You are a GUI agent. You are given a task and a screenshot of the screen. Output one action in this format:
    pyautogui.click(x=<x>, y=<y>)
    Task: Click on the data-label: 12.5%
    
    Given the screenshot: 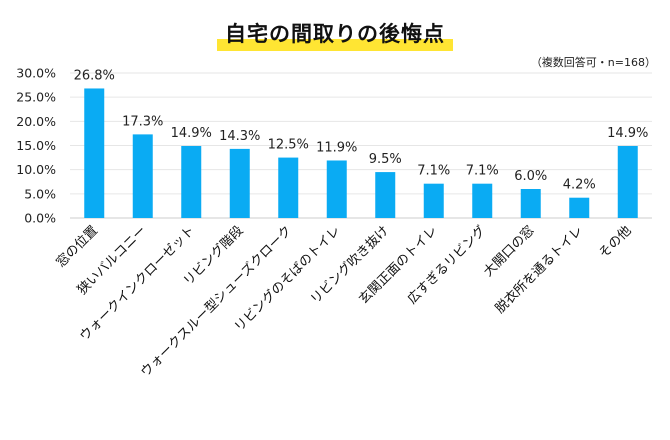 What is the action you would take?
    pyautogui.click(x=288, y=145)
    